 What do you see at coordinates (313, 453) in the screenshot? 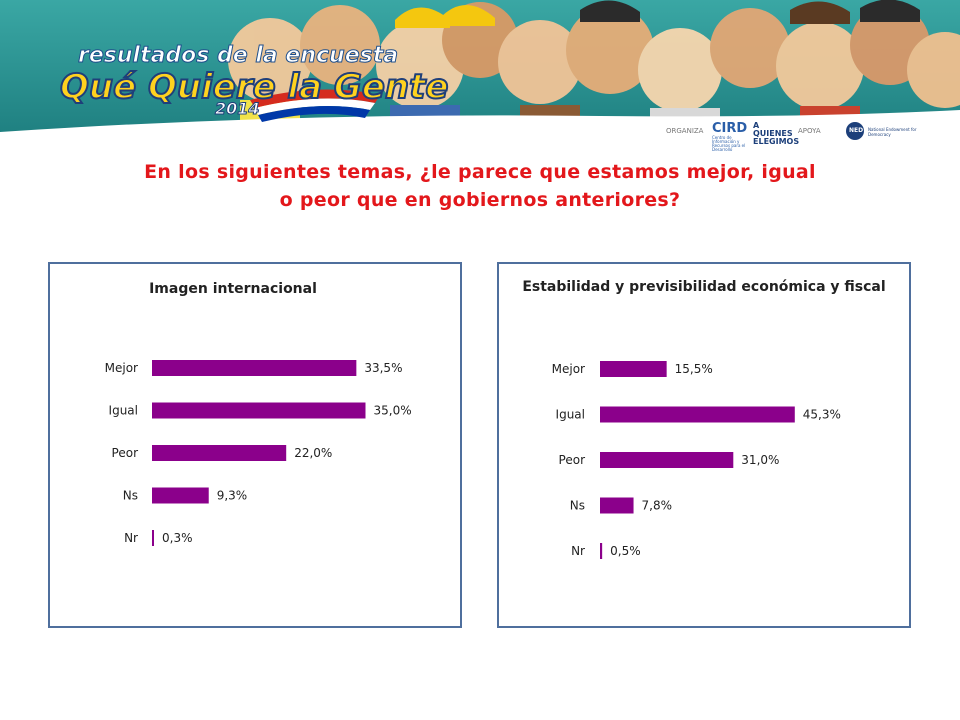
I see `data-label: 22,0%` at bounding box center [313, 453].